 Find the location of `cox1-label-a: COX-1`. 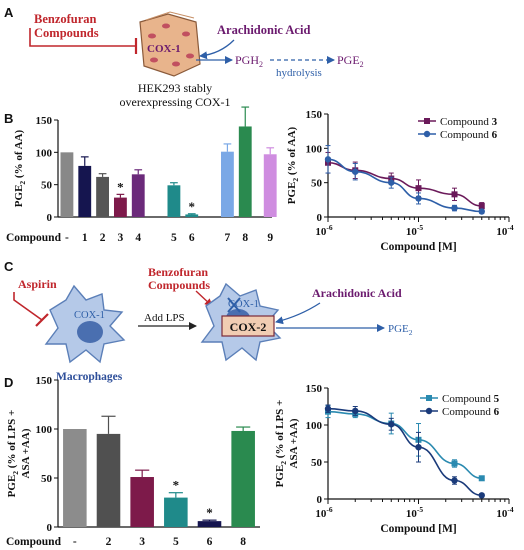

cox1-label-a: COX-1 is located at coordinates (164, 49).